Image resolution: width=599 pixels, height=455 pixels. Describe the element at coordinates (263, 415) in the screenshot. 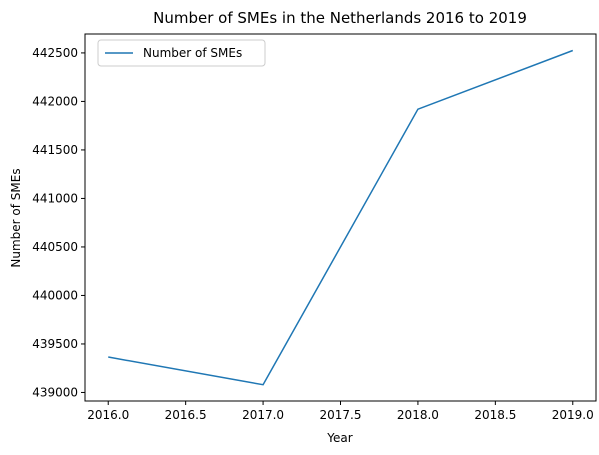

I see `x-tick-label: 2017.0` at that location.